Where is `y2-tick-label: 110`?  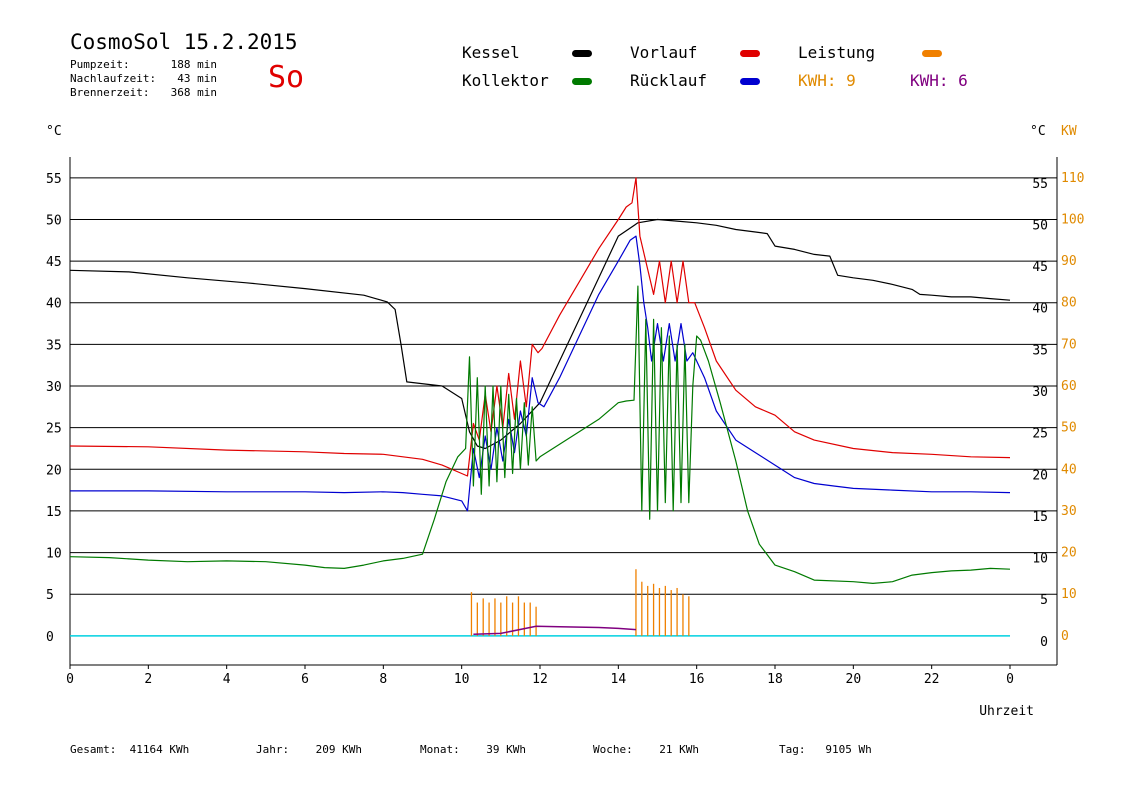 y2-tick-label: 110 is located at coordinates (1072, 178).